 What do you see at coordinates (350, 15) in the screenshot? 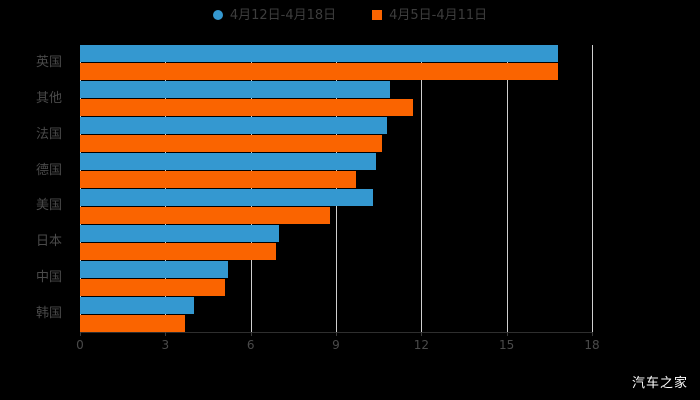
I see `chart-legend: 4月12日-4月18日 4月5日-4月11日` at bounding box center [350, 15].